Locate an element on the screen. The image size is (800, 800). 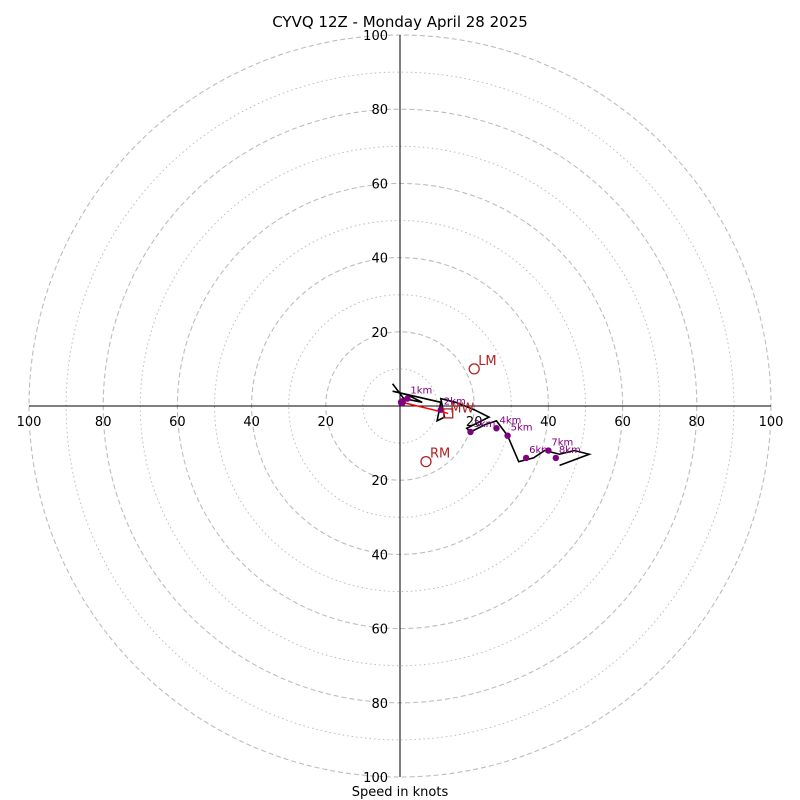
right-mover-label: RM is located at coordinates (440, 454).